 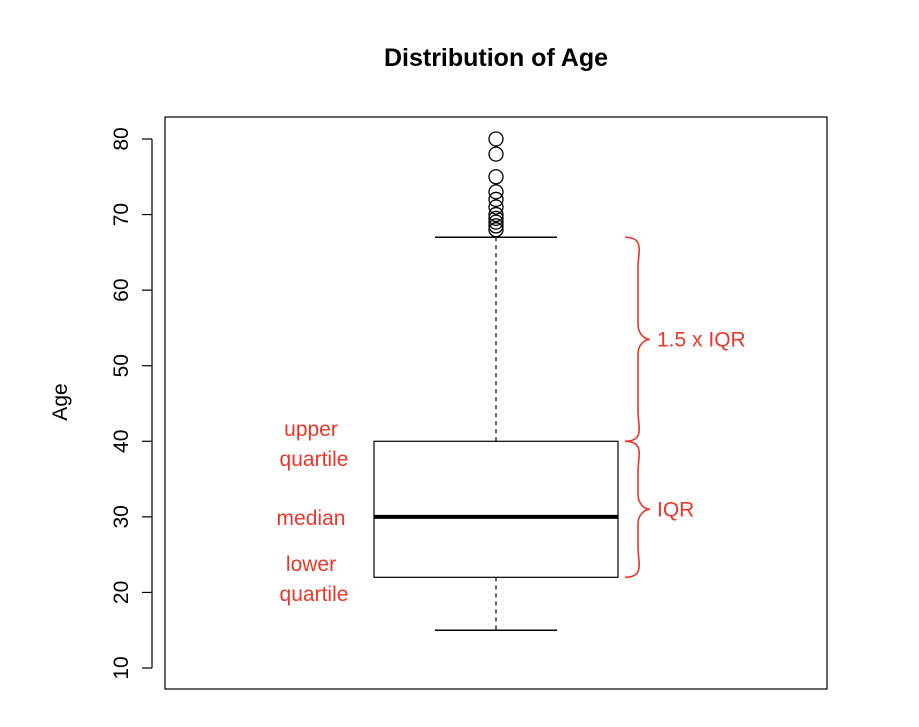 I want to click on y-tick-label: 10, so click(x=121, y=667).